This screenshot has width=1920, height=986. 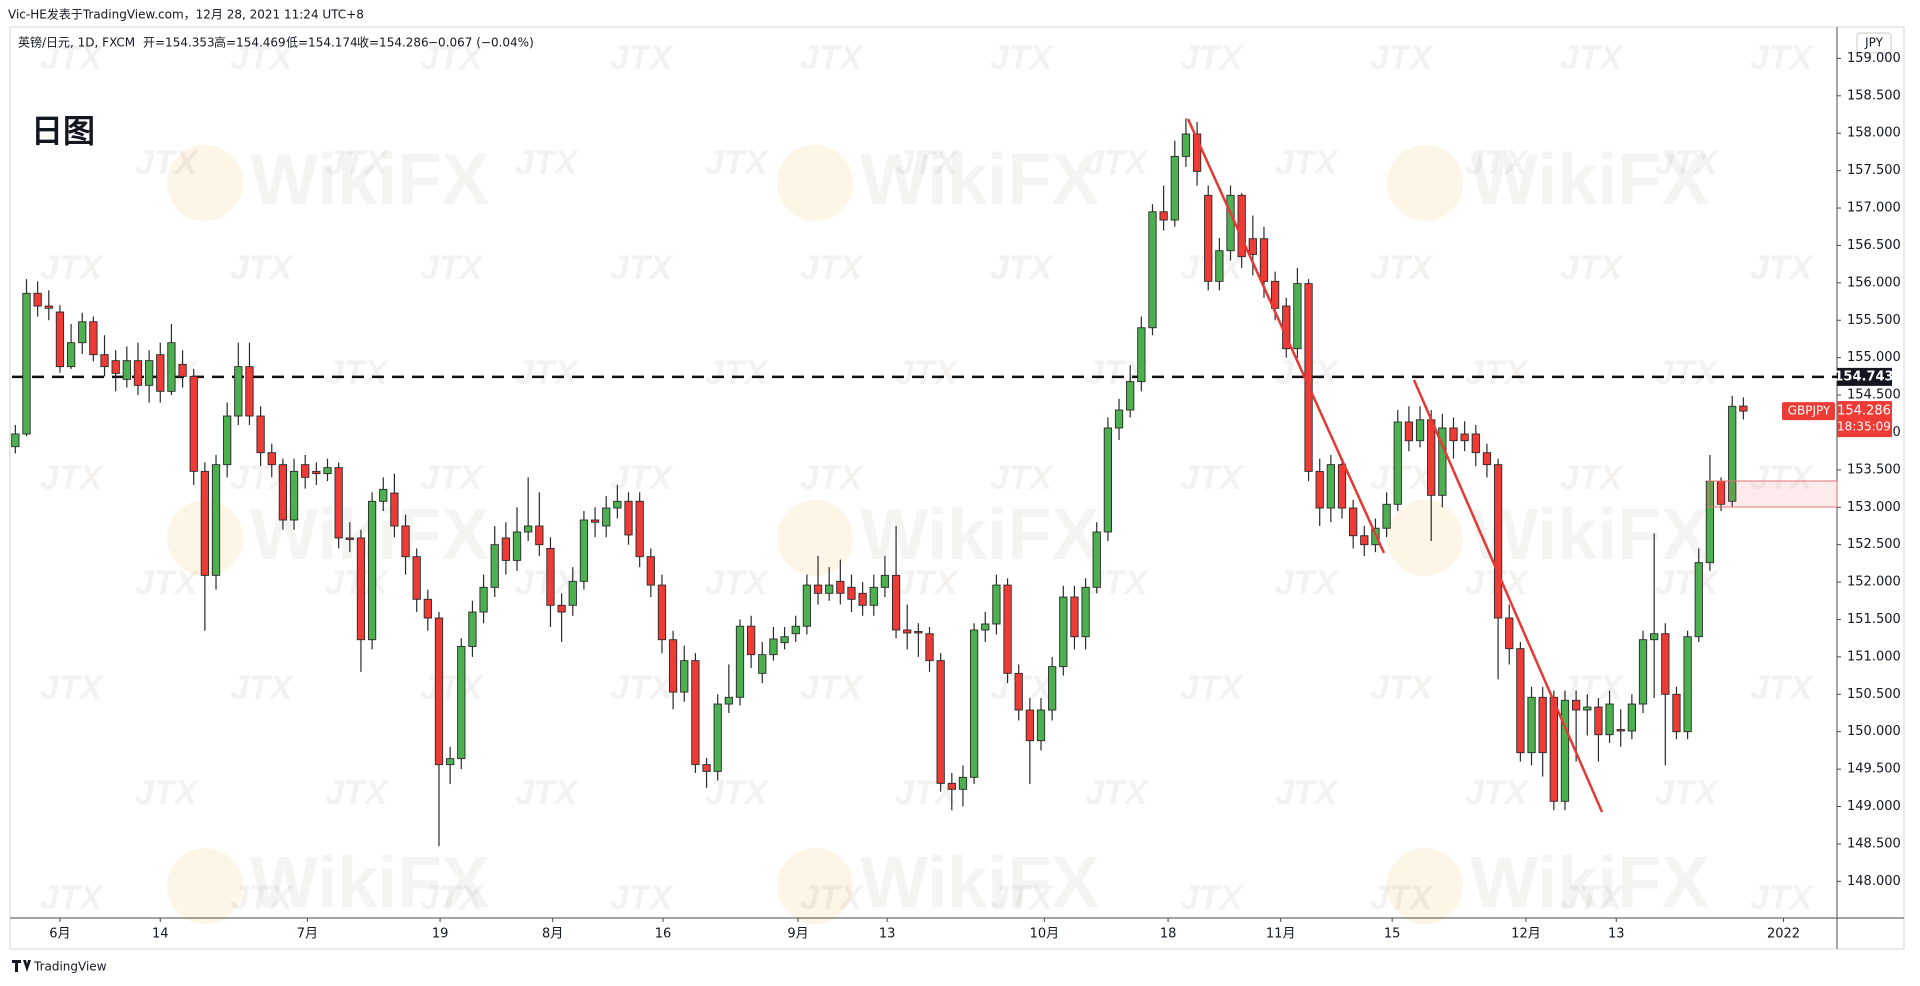 I want to click on footer-text: TradingView, so click(x=70, y=967).